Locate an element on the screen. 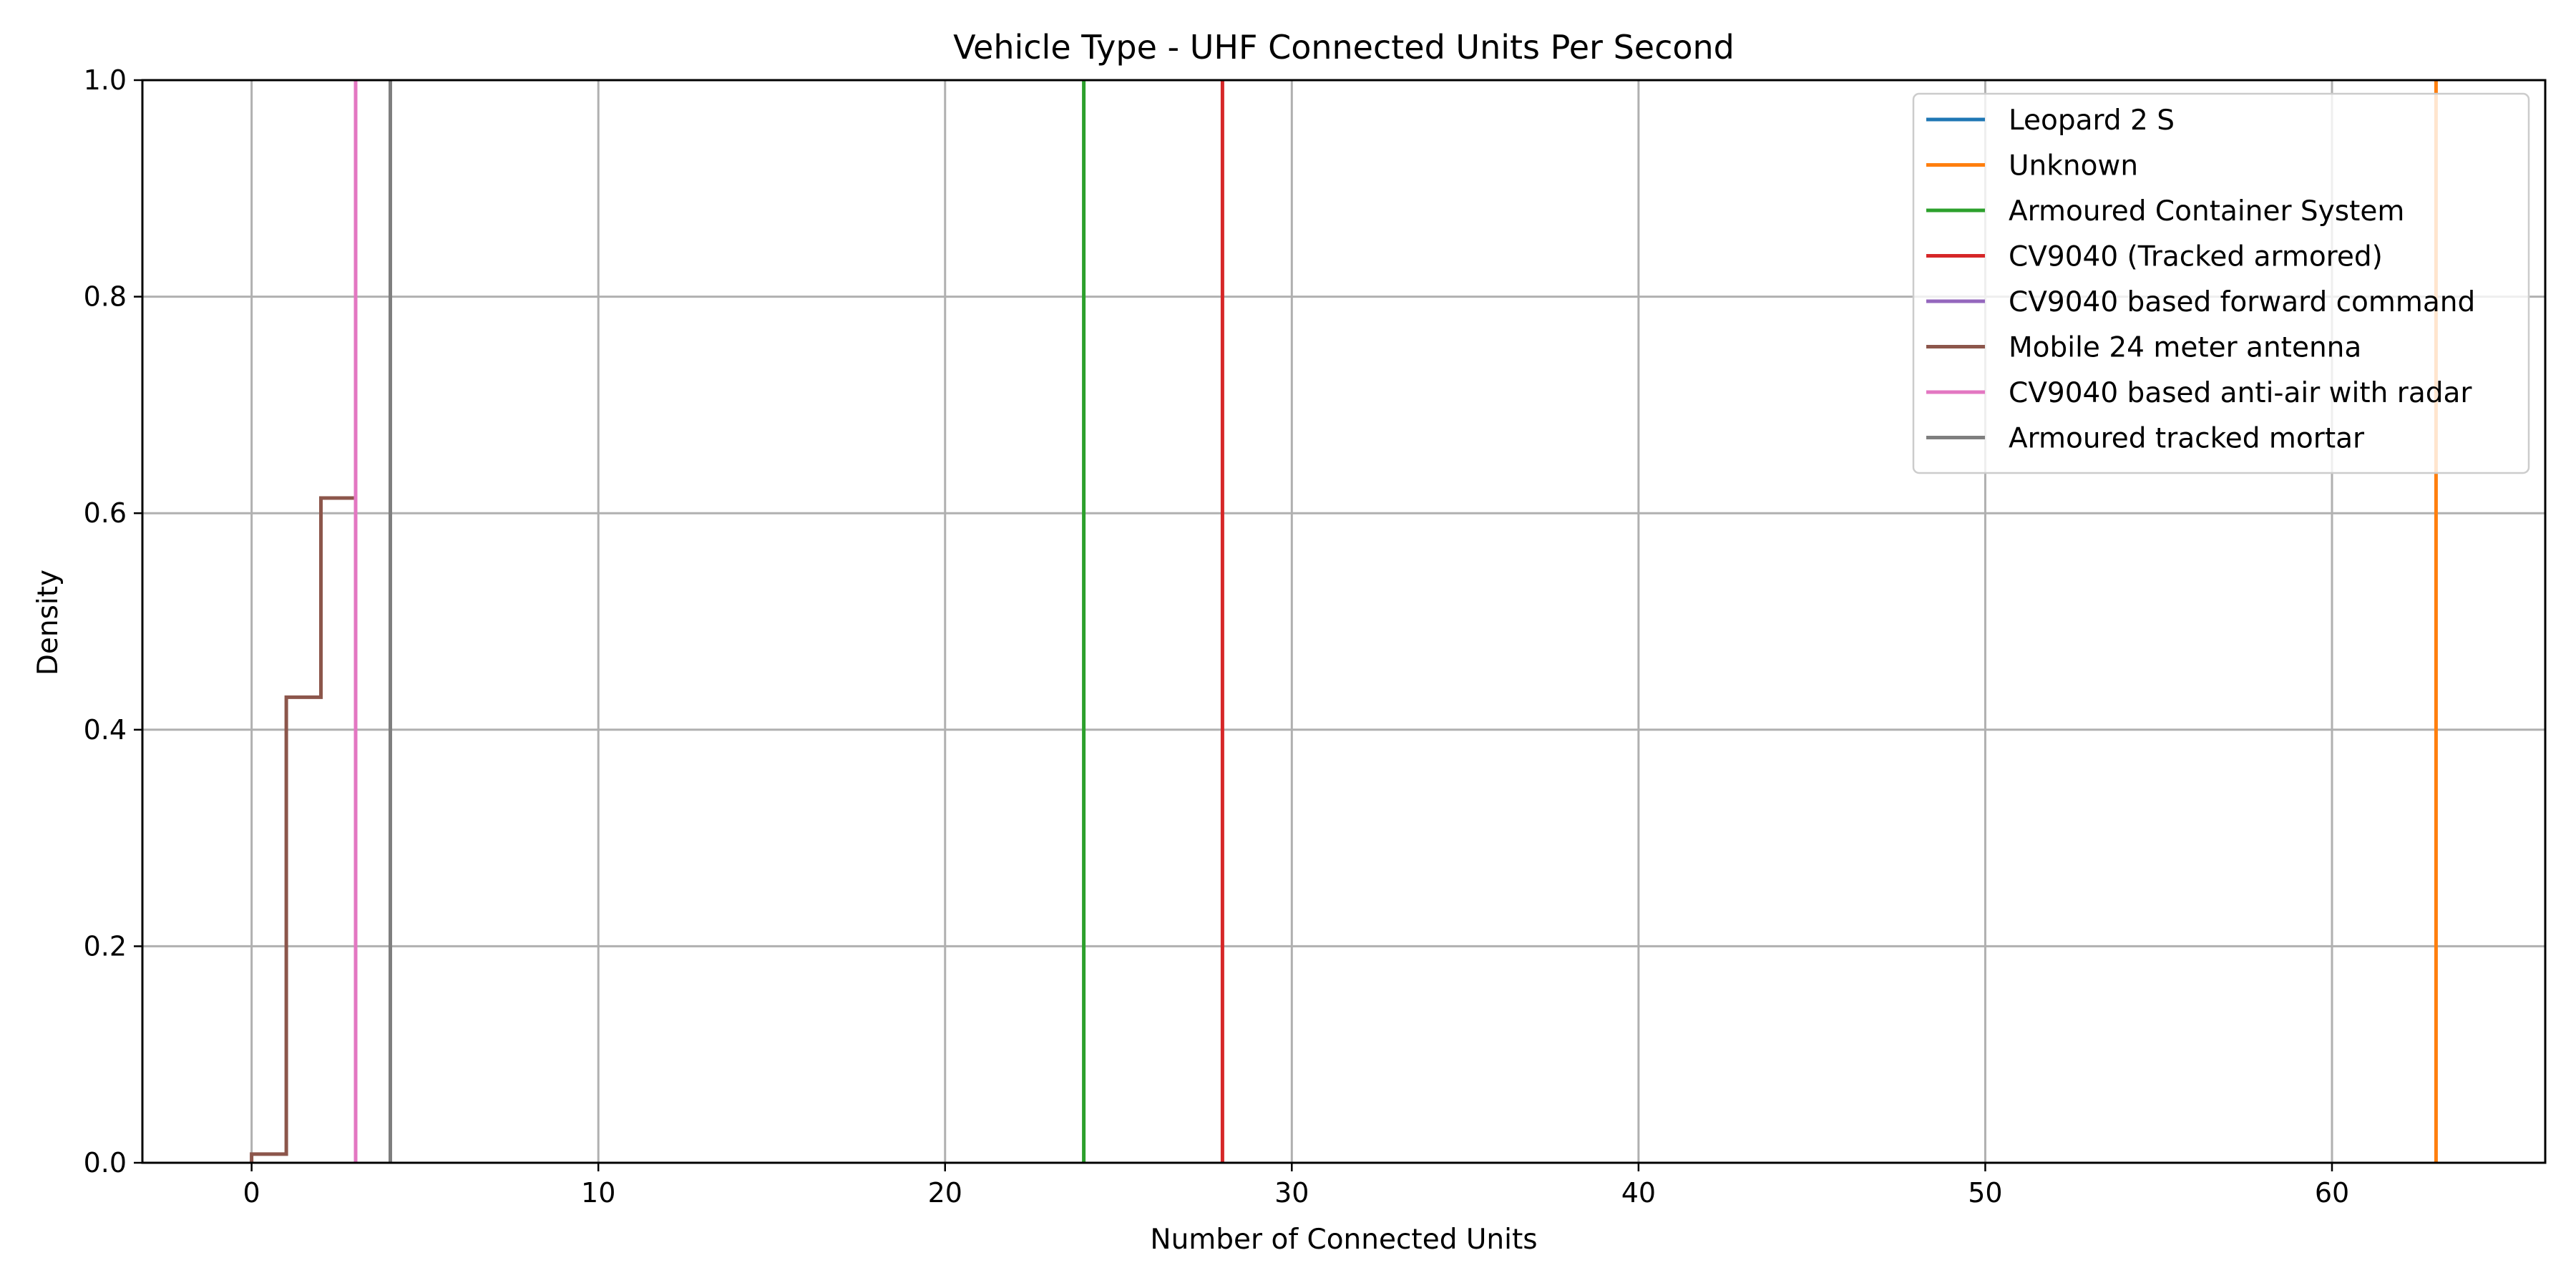 This screenshot has width=2576, height=1288. legend-label: Armoured tracked mortar is located at coordinates (2187, 439).